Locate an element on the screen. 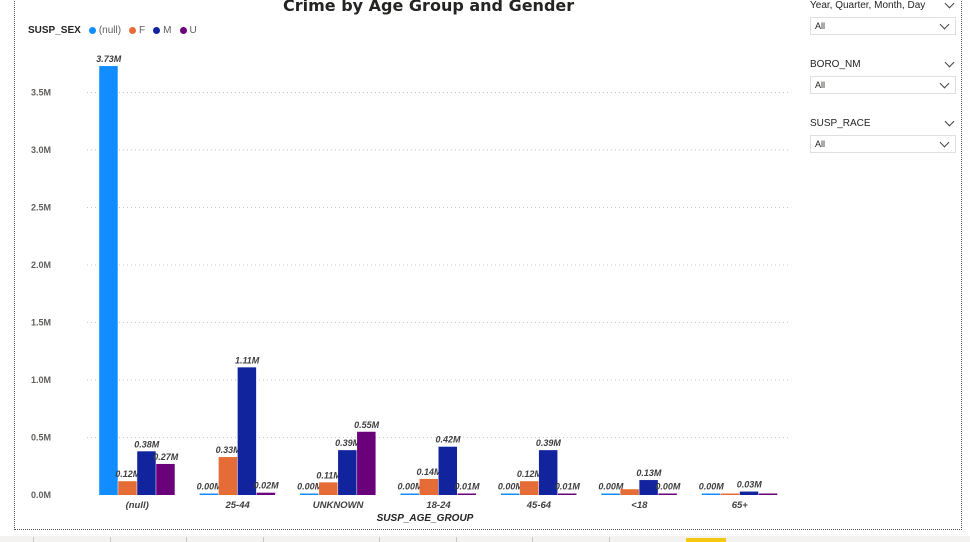 The height and width of the screenshot is (542, 970). slicer-race: SUSP_RACE All is located at coordinates (883, 134).